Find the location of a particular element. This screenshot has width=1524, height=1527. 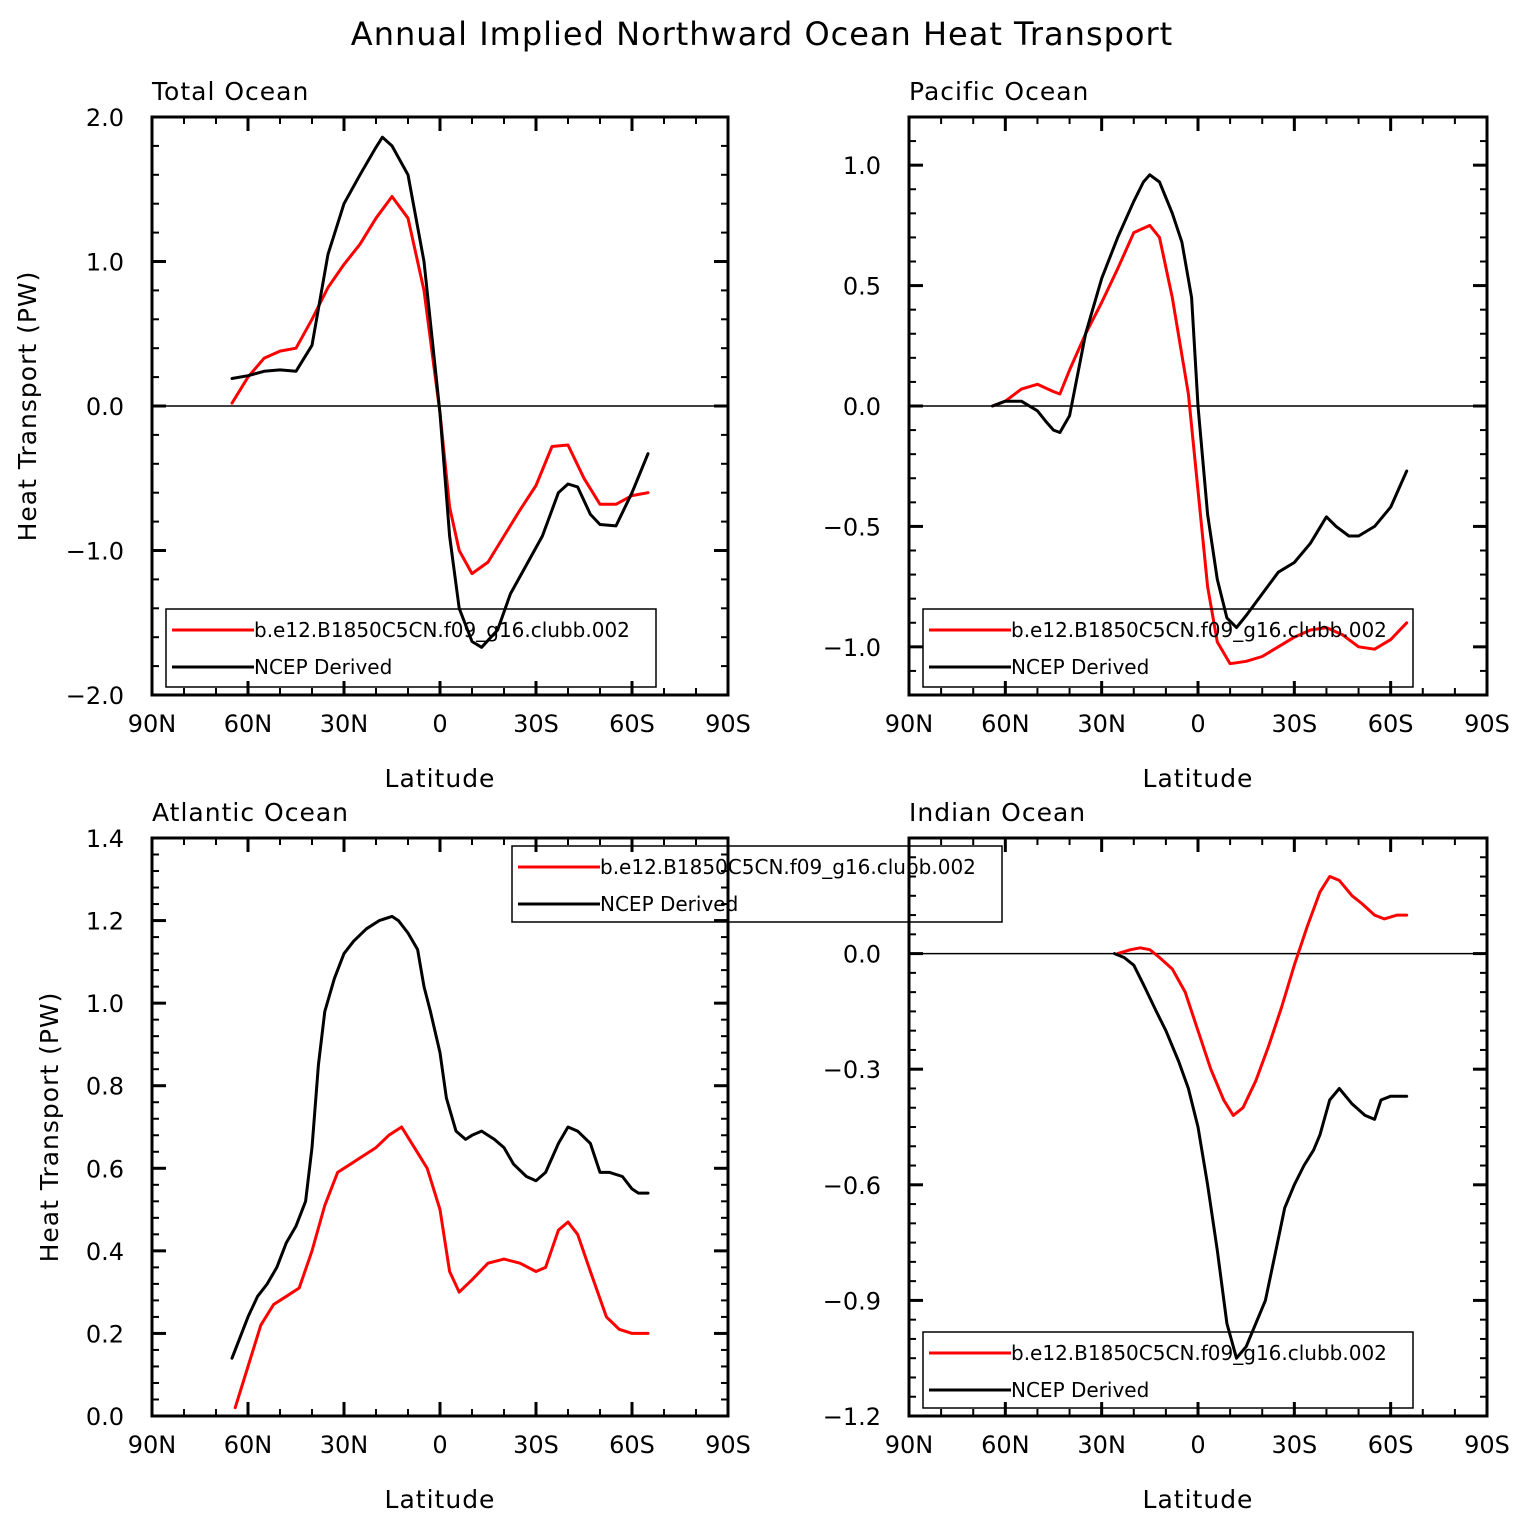

y-tick-label: −1.2 is located at coordinates (852, 1417).